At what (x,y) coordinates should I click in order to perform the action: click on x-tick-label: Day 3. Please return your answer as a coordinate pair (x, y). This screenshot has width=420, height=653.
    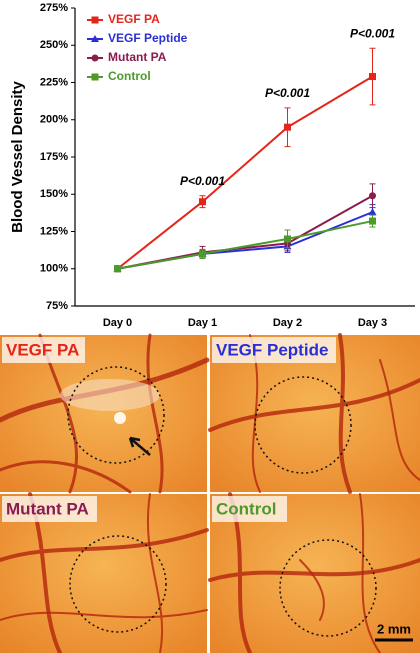
    Looking at the image, I should click on (372, 323).